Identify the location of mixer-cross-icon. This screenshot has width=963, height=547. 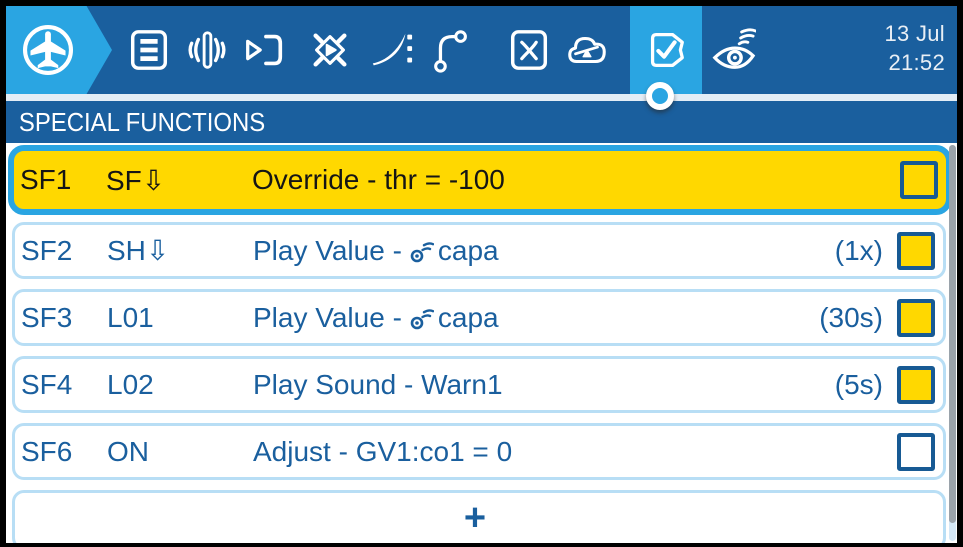
(330, 50).